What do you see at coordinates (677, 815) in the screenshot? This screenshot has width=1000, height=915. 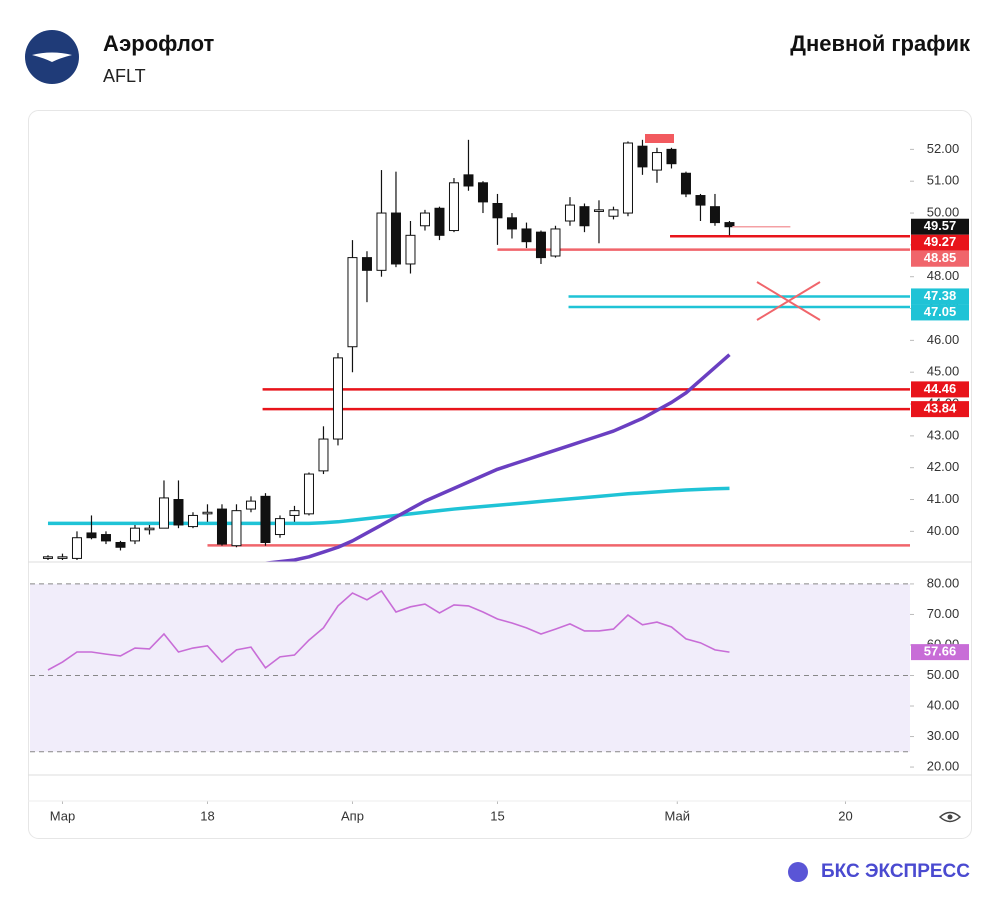 I see `x-tick-label: Май` at bounding box center [677, 815].